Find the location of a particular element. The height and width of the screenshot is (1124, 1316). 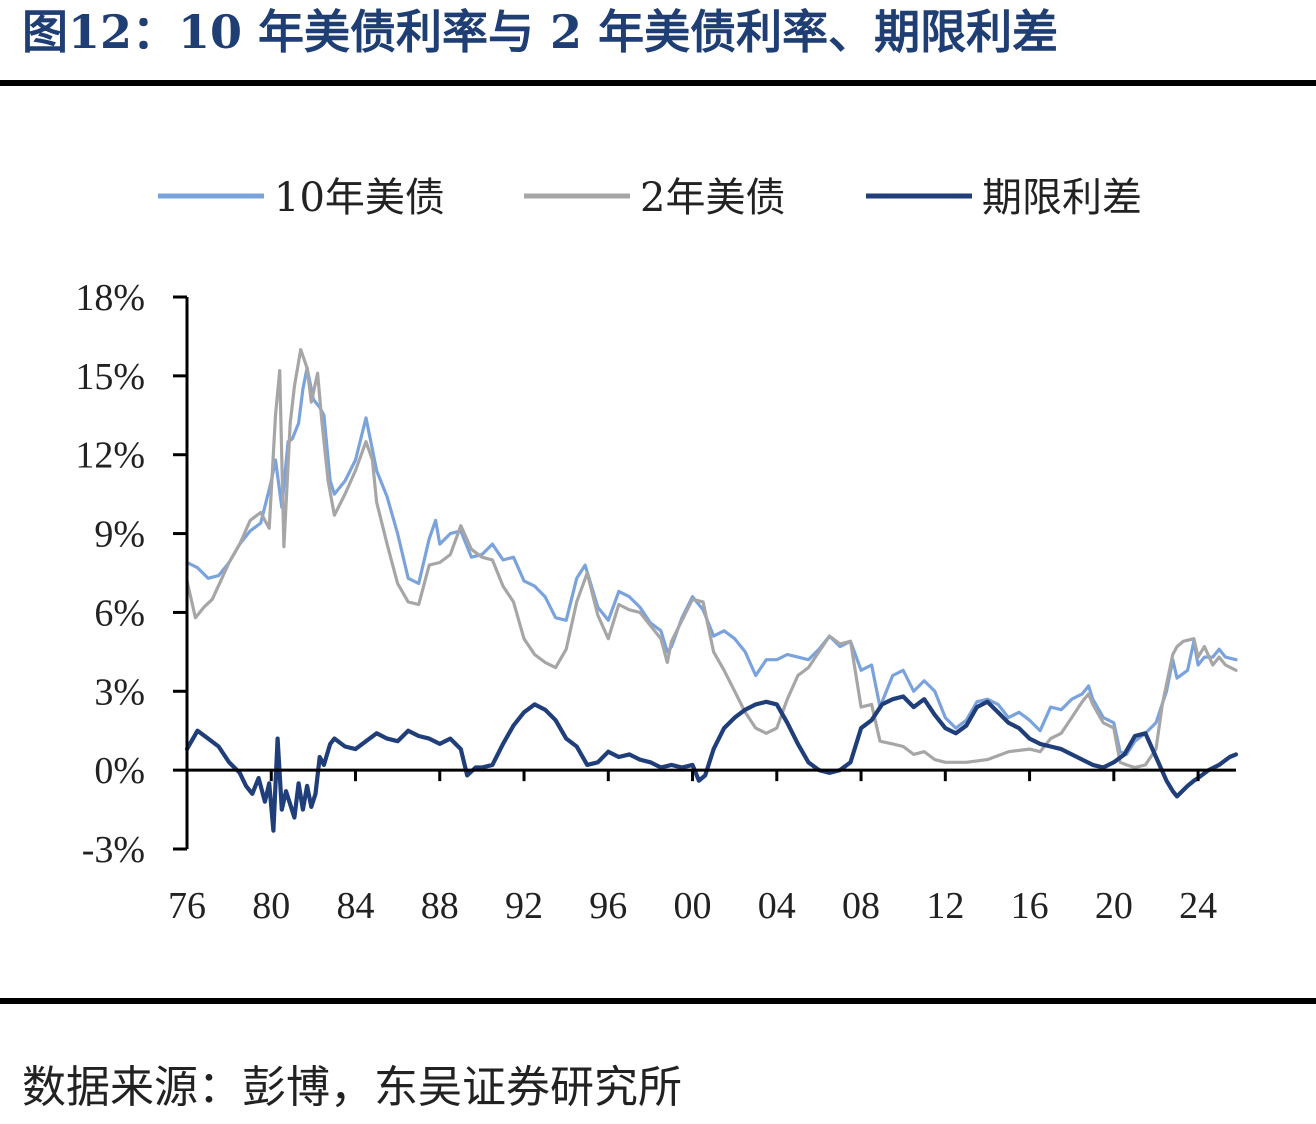

chart-legend: 10年美债 2年美债 期限利差 is located at coordinates (650, 198).